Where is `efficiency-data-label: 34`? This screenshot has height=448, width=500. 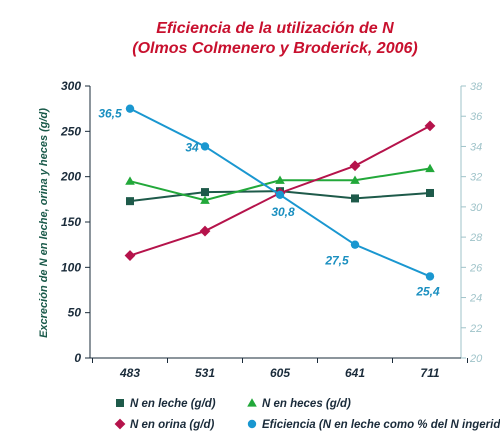
efficiency-data-label: 34 is located at coordinates (192, 147).